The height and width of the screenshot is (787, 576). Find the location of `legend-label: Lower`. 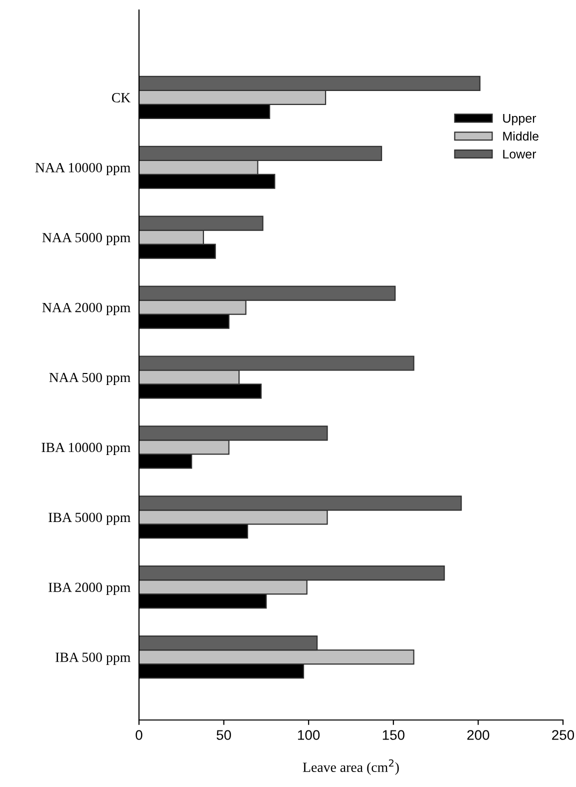

legend-label: Lower is located at coordinates (519, 154).